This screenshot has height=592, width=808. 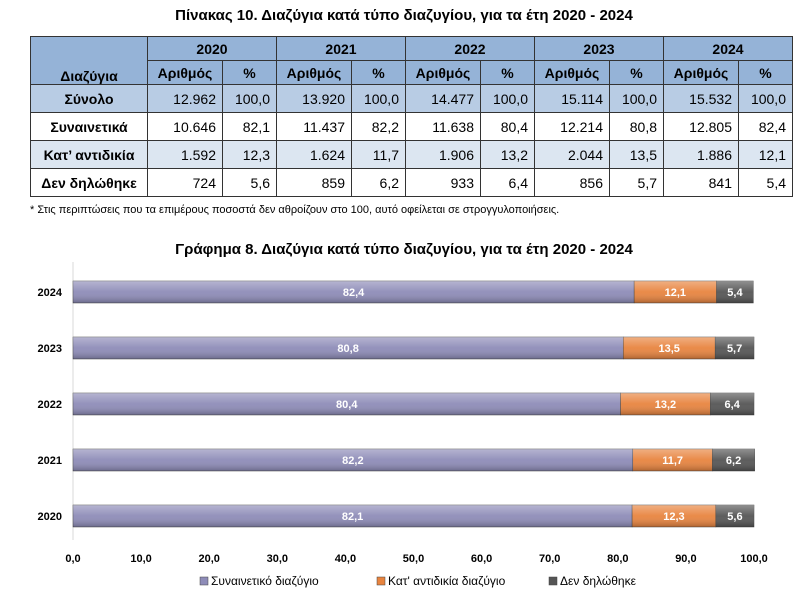 I want to click on row-label: Δεν δηλώθηκε, so click(x=89, y=182).